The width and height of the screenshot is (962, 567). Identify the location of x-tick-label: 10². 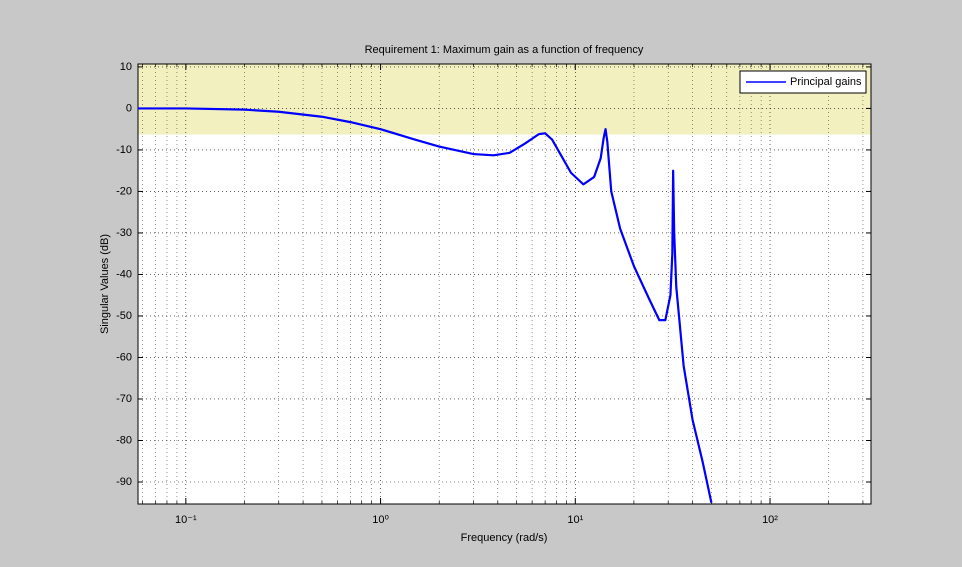
(770, 520).